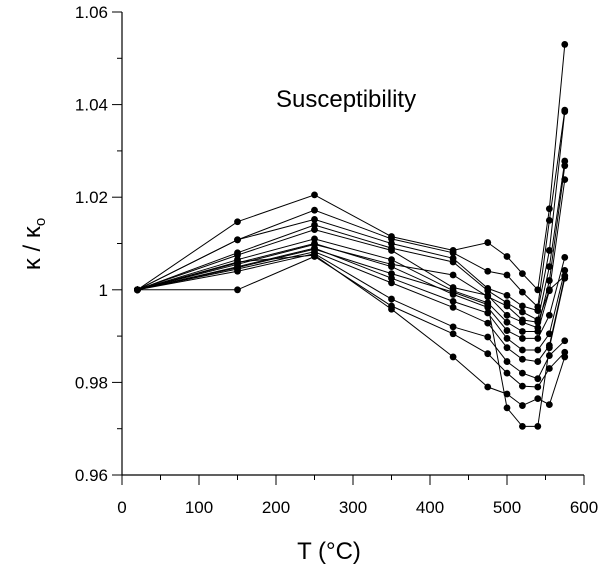  What do you see at coordinates (430, 507) in the screenshot?
I see `x-tick-label: 400` at bounding box center [430, 507].